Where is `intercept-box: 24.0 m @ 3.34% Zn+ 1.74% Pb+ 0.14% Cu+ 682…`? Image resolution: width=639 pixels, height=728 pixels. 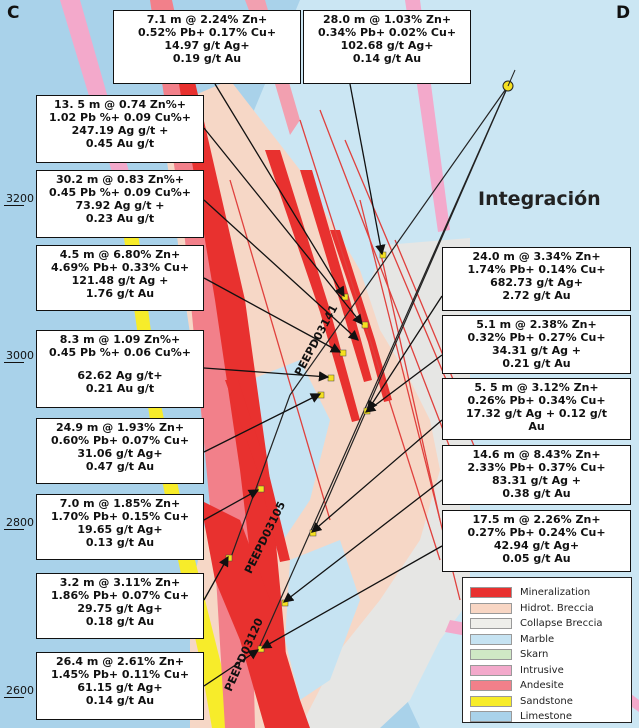
intercept-box: 24.0 m @ 3.34% Zn+ 1.74% Pb+ 0.14% Cu+ 682… is located at coordinates (536, 279).